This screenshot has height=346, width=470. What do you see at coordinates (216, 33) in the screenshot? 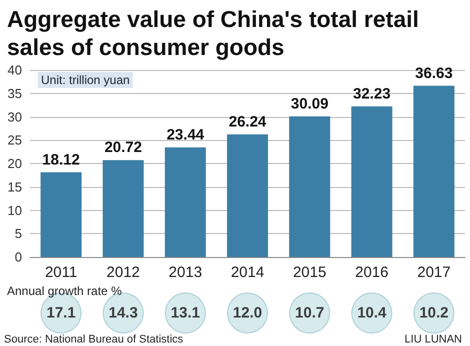
I see `chart-title: Aggregate value of China's total retail sales of consumer goods` at bounding box center [216, 33].